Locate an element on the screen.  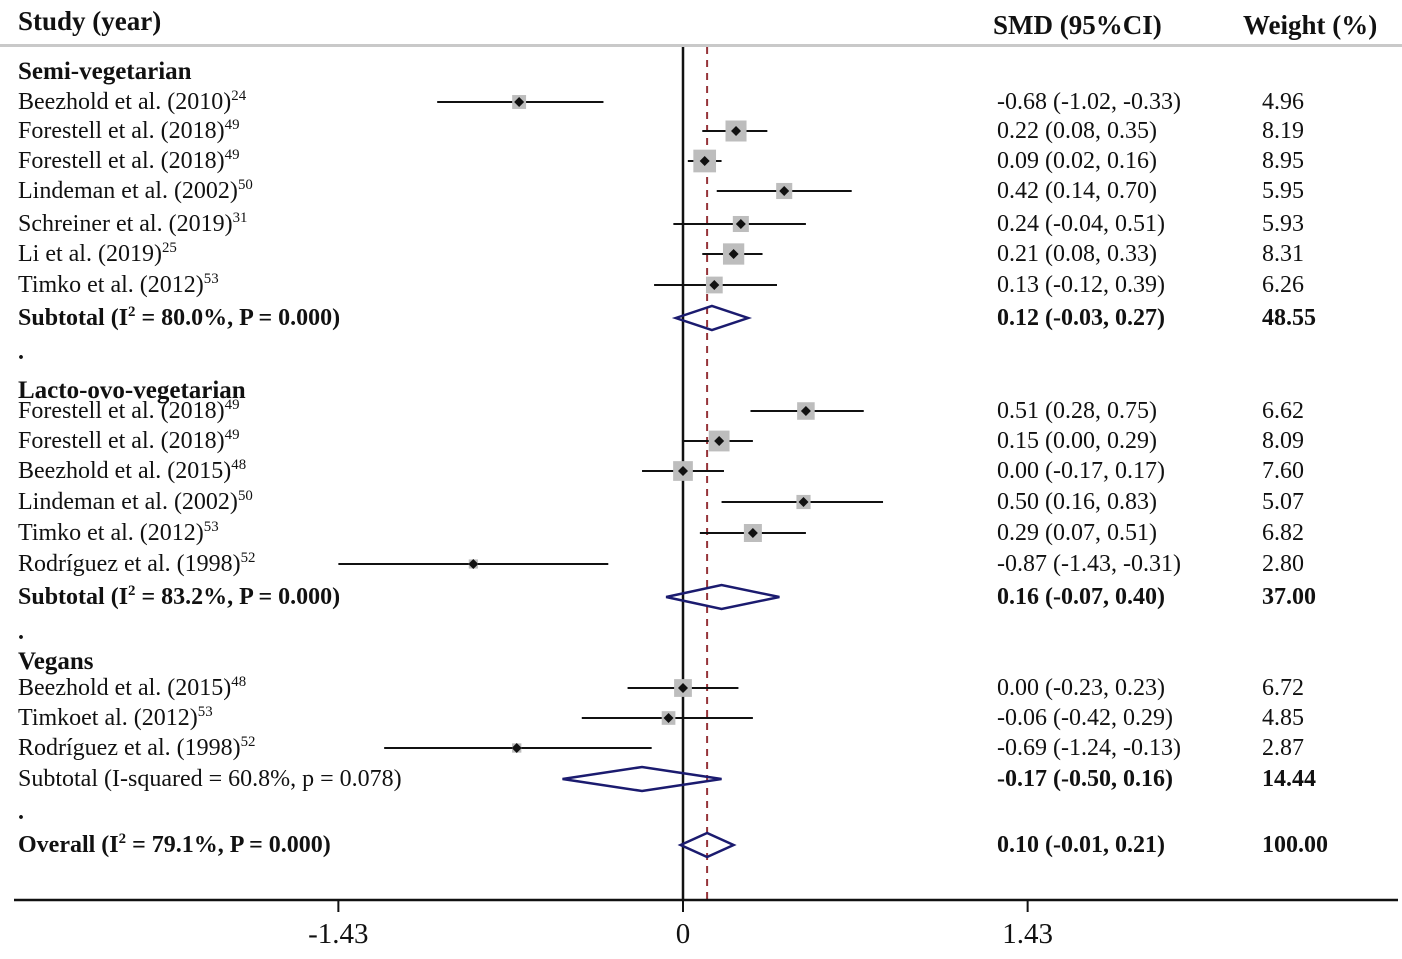
x-tick-label: 1.43 is located at coordinates (1027, 934).